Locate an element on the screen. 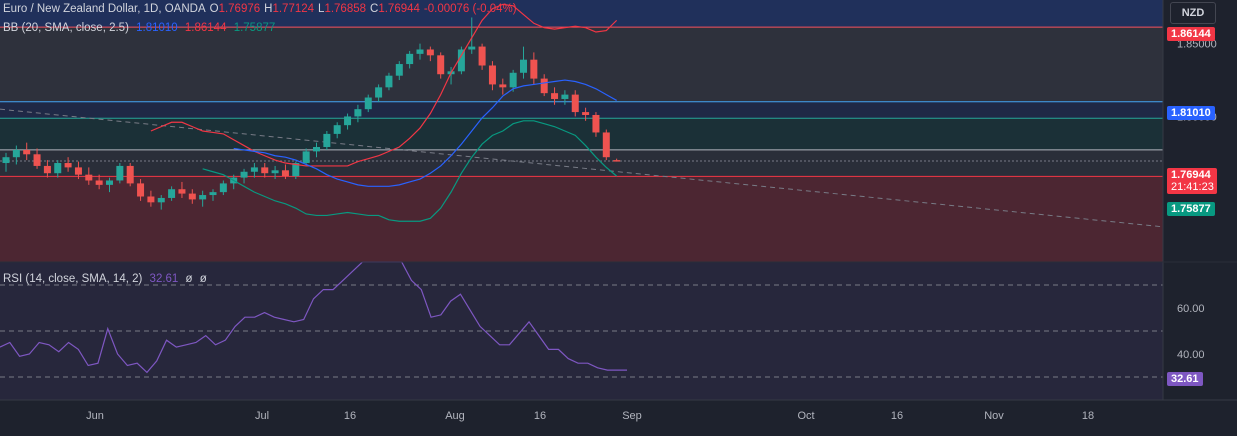  bb-mid-value: 1.81010 is located at coordinates (157, 28).